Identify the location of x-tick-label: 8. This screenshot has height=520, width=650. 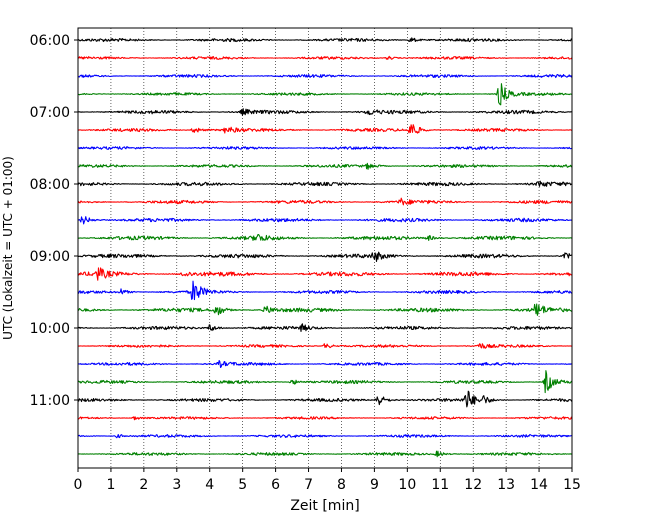
(341, 485).